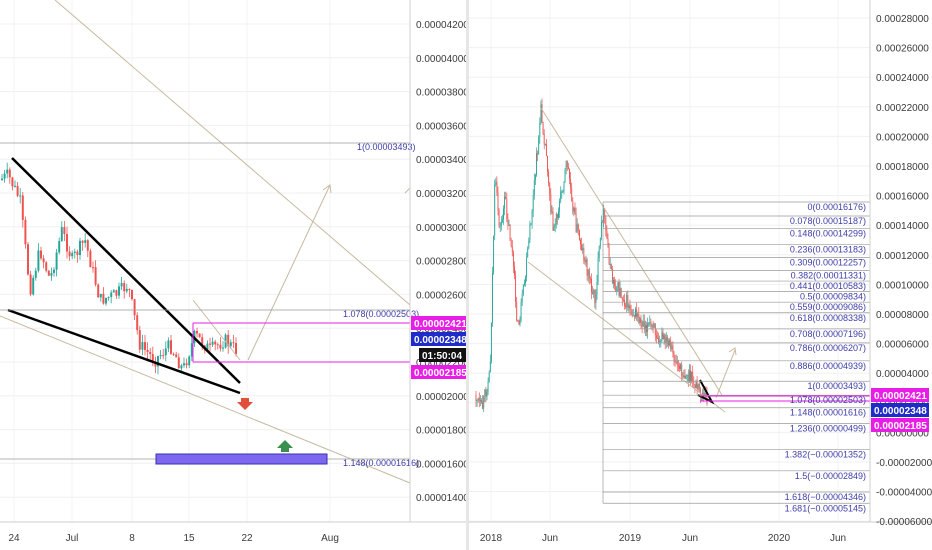  Describe the element at coordinates (126, 270) in the screenshot. I see `wedge-upper-line` at that location.